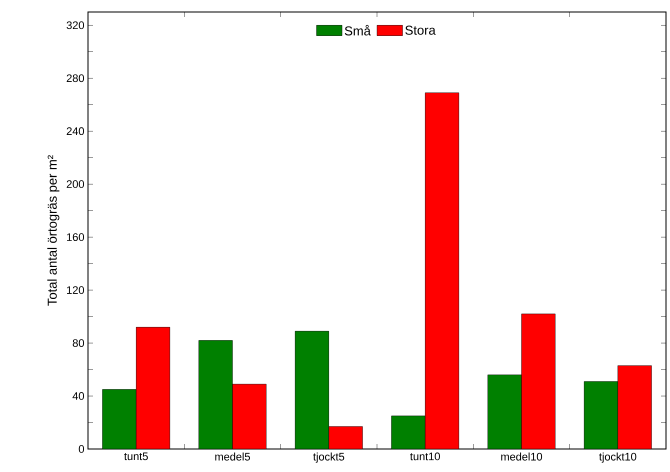 This screenshot has height=472, width=670. What do you see at coordinates (75, 290) in the screenshot?
I see `y-tick-label: 120` at bounding box center [75, 290].